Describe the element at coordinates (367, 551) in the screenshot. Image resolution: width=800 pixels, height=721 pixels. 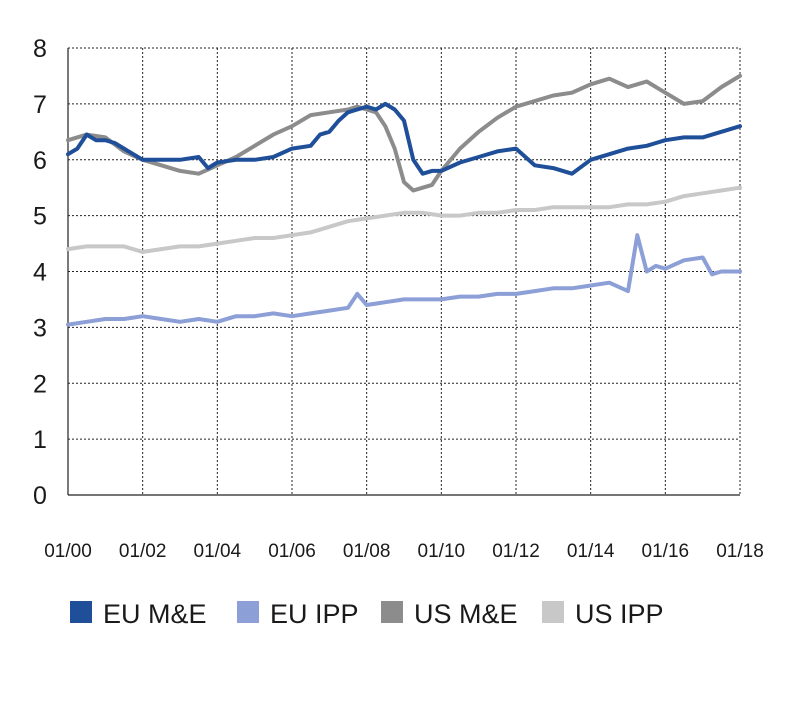
I see `x-tick-label: 01/08` at that location.